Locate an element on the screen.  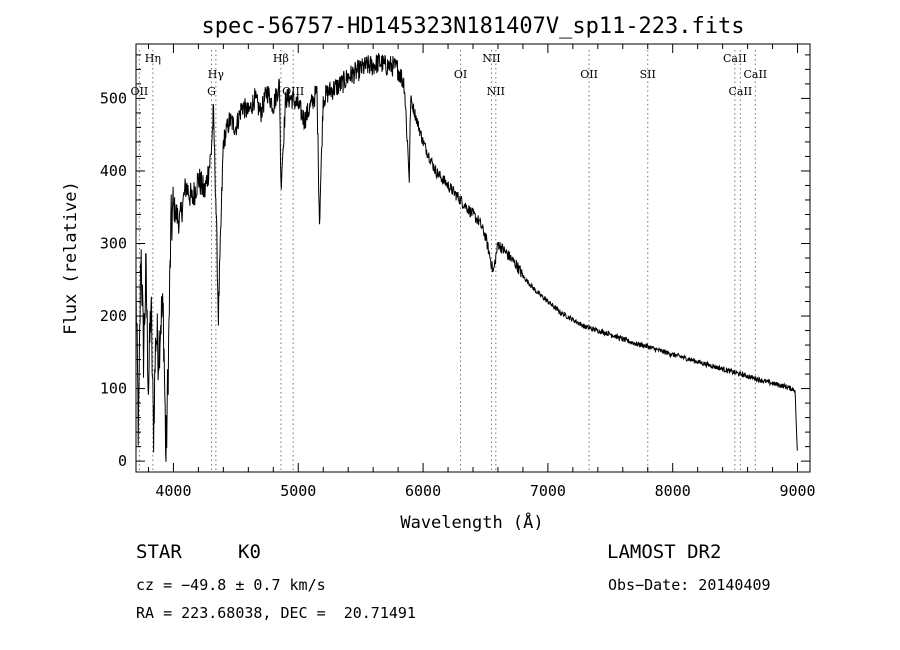
survey-name: LAMOST DR2 is located at coordinates (664, 552).